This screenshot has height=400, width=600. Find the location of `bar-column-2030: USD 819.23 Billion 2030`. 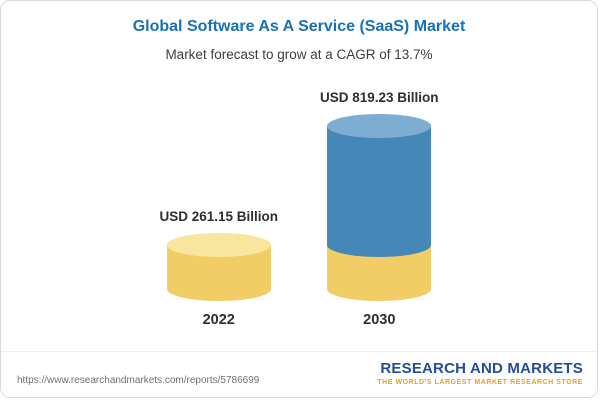

bar-column-2030: USD 819.23 Billion 2030 is located at coordinates (379, 209).